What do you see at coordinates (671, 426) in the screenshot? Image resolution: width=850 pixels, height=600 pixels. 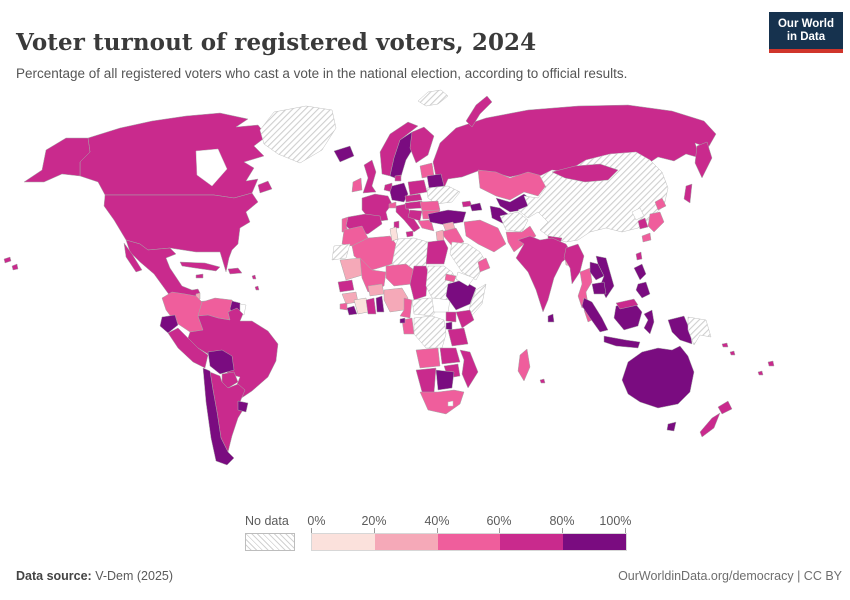 I see `country-tasmania` at bounding box center [671, 426].